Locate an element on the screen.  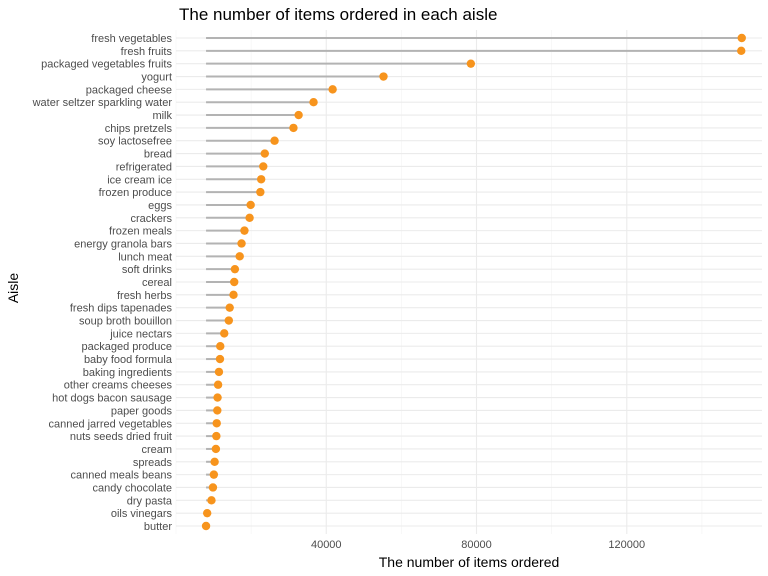
y-tick-label: milk is located at coordinates (162, 116).